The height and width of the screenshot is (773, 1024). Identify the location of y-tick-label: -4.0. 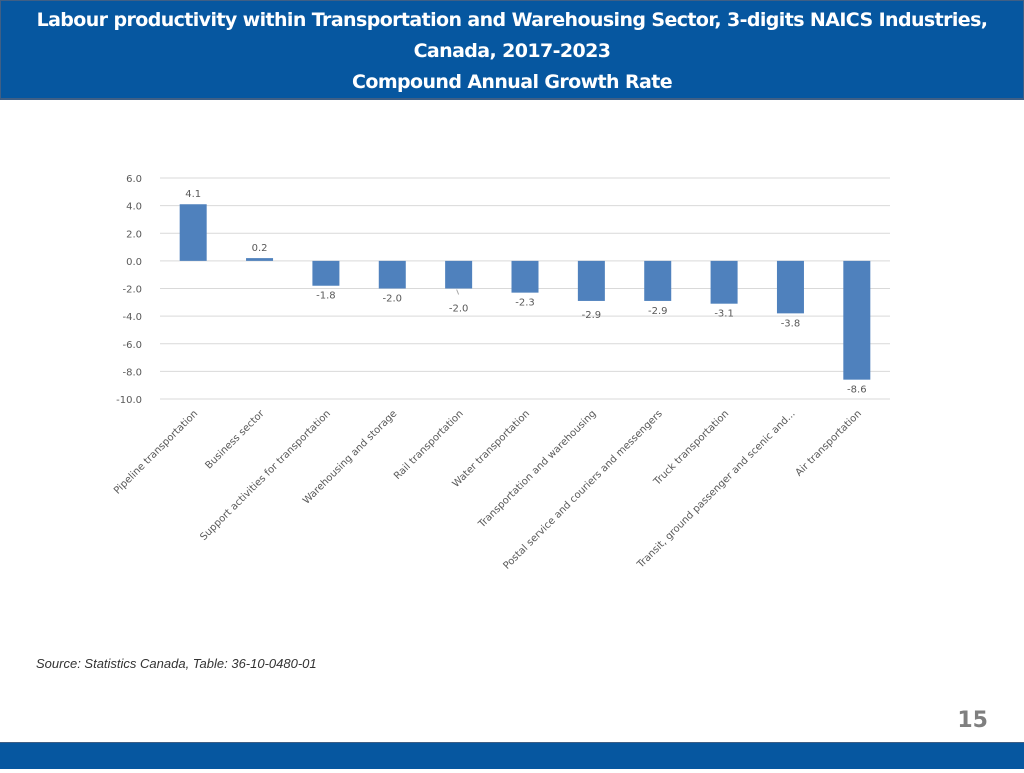
(132, 317).